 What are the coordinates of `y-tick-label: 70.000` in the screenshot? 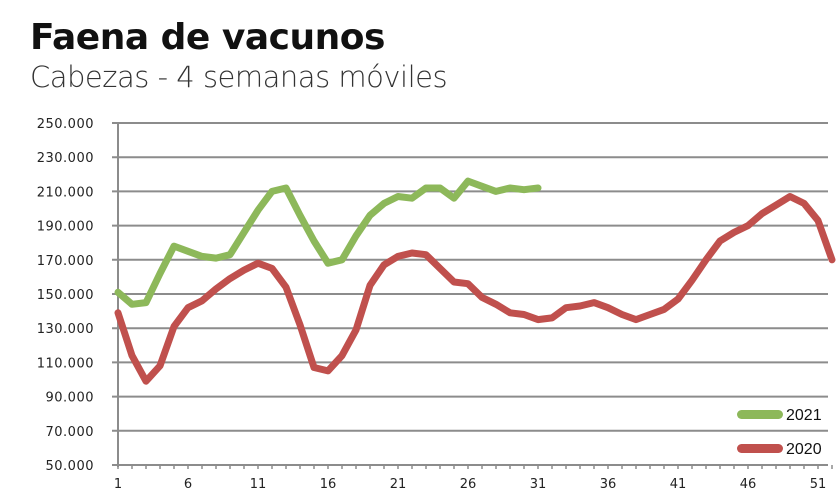 It's located at (70, 432).